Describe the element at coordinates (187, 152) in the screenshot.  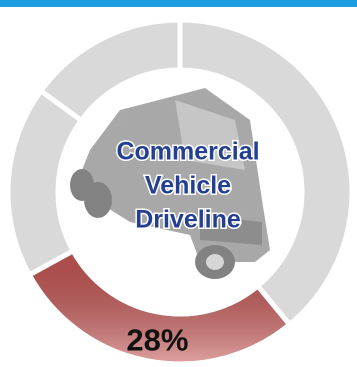
I see `center-label-line: Commercial` at that location.